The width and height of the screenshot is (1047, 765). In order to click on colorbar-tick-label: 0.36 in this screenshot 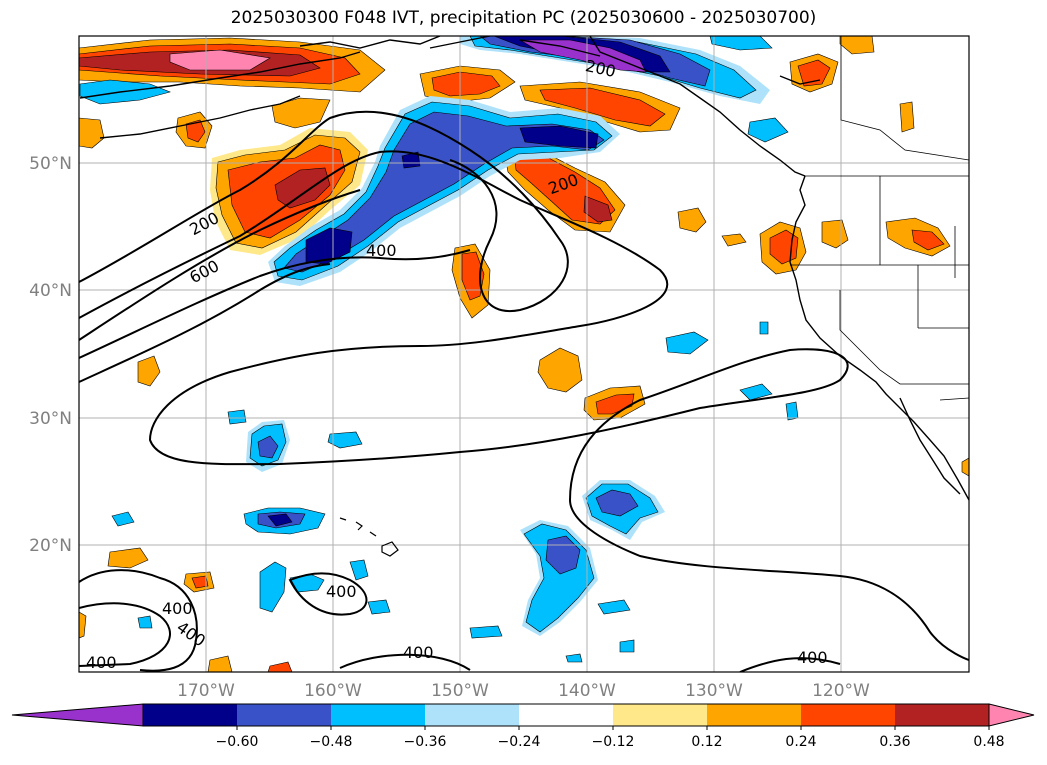, I will do `click(894, 742)`.